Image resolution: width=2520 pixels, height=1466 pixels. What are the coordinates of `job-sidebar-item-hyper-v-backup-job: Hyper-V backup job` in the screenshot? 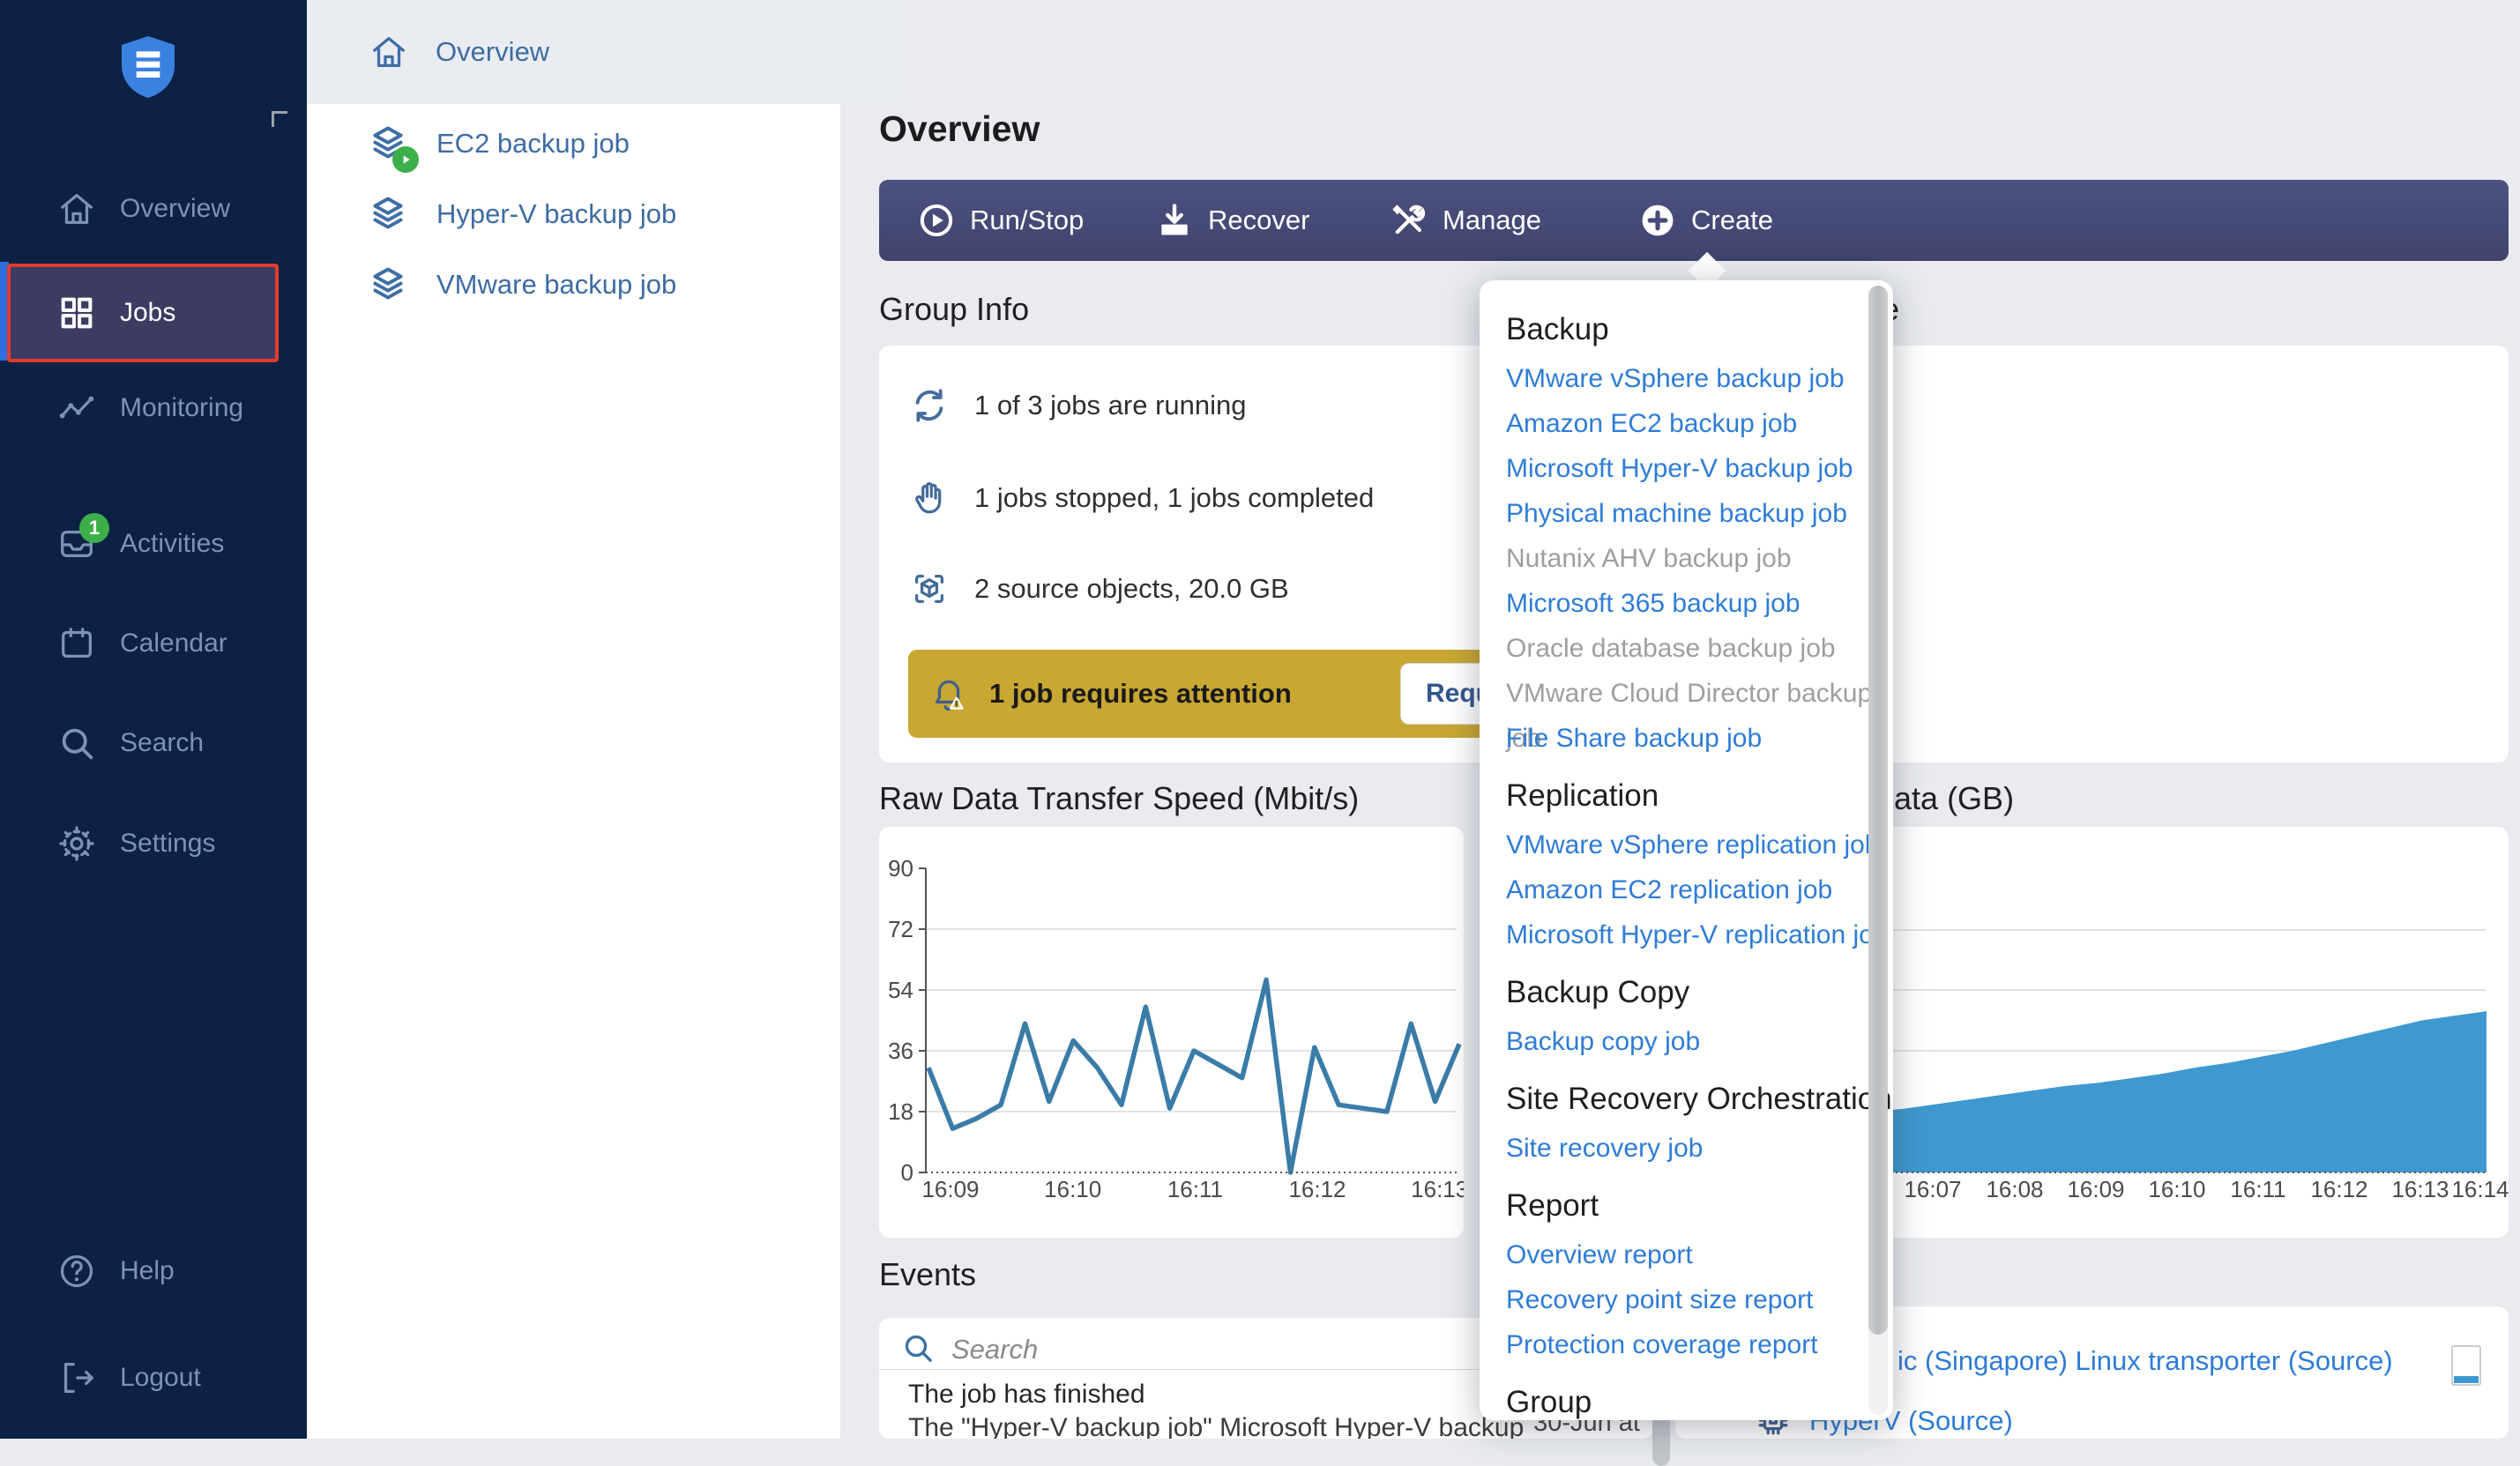 It's located at (603, 214).